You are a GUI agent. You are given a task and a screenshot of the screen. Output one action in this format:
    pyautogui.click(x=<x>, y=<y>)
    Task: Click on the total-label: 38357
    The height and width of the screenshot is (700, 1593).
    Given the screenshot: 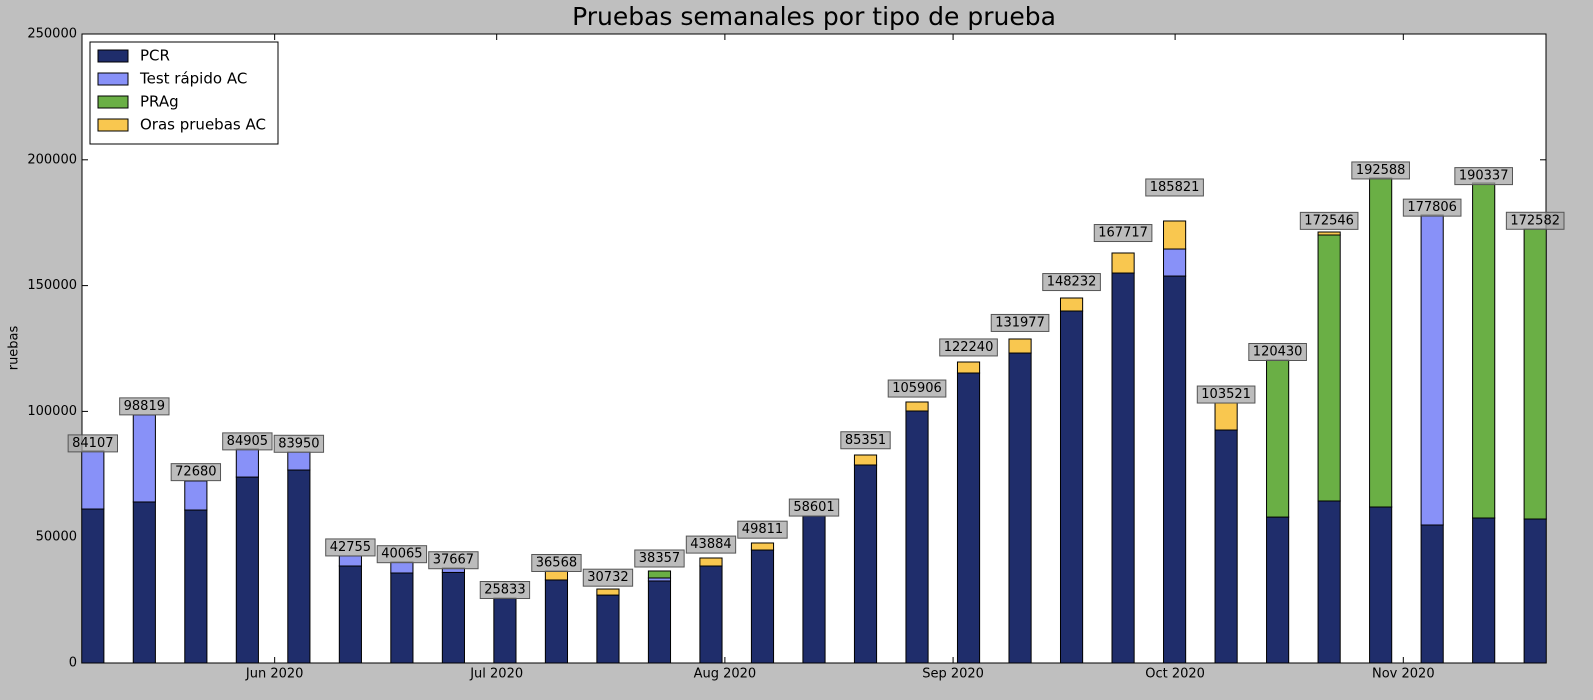 What is the action you would take?
    pyautogui.click(x=659, y=558)
    